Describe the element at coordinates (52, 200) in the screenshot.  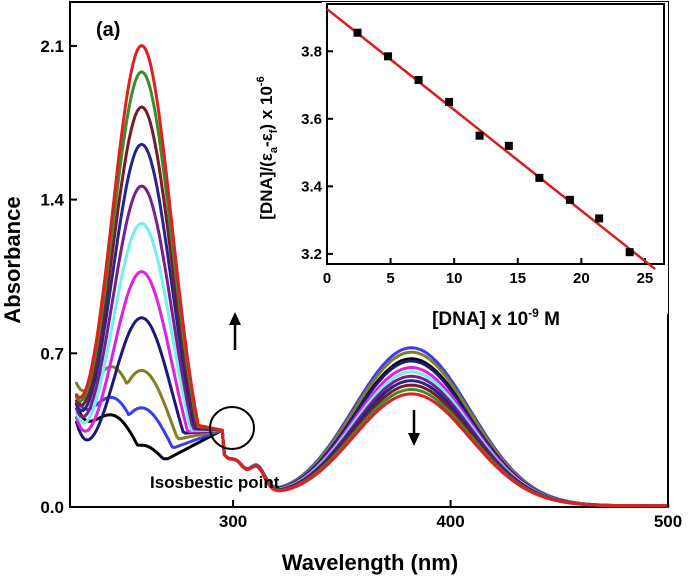
I see `y-tick-label: 1.4` at that location.